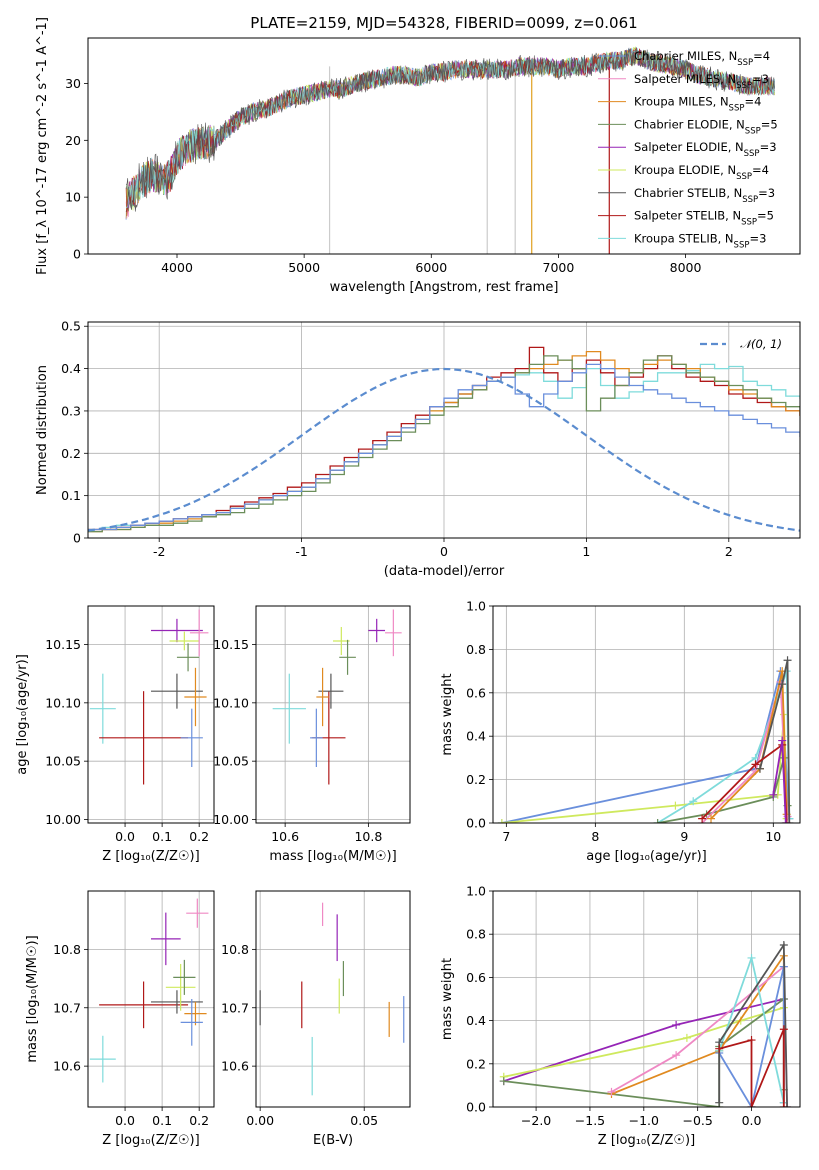 Image resolution: width=819 pixels, height=1170 pixels. Describe the element at coordinates (231, 644) in the screenshot. I see `y-tick-label: 10.15` at that location.